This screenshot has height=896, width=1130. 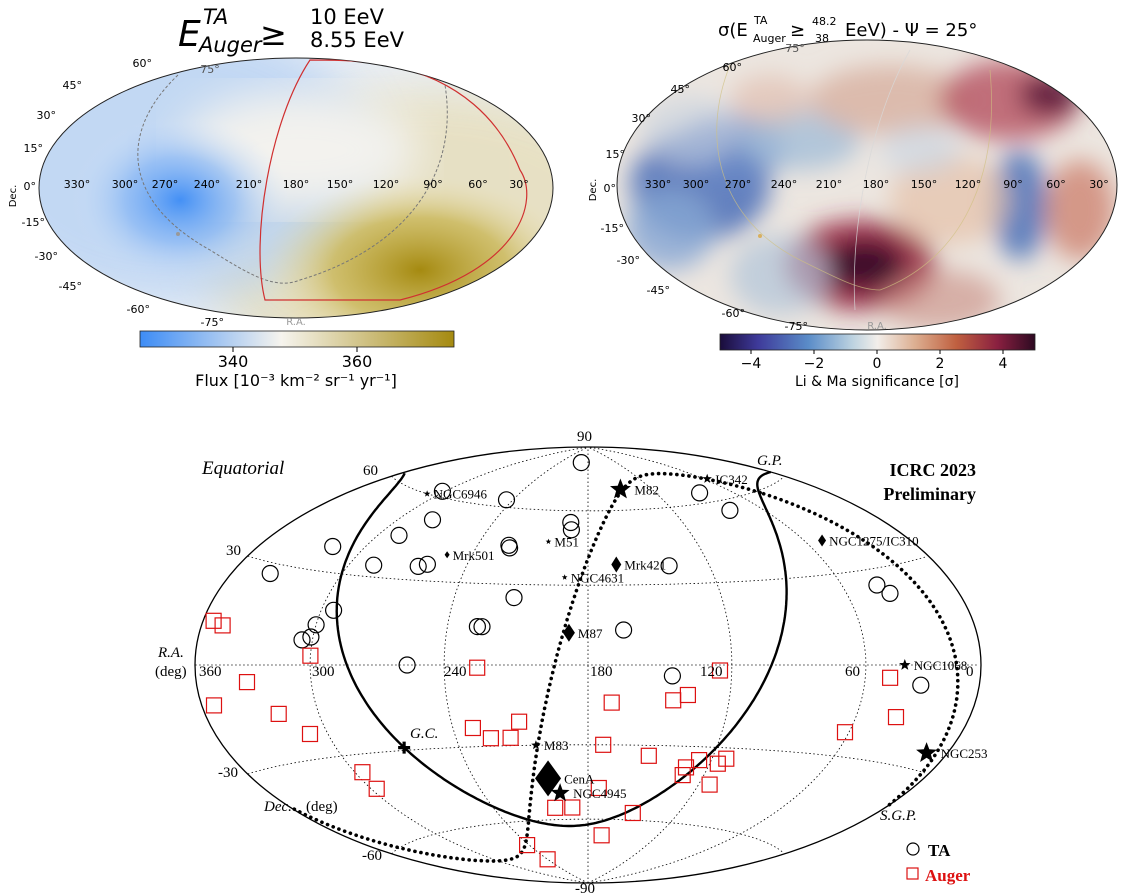 What do you see at coordinates (556, 745) in the screenshot?
I see `source-label-m83: M83` at bounding box center [556, 745].